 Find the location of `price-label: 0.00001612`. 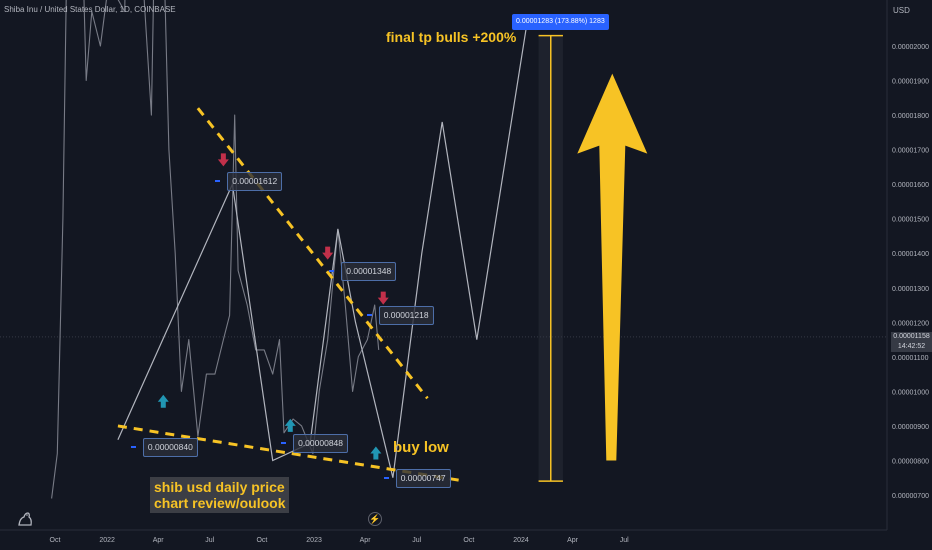

price-label: 0.00001612 is located at coordinates (255, 181).